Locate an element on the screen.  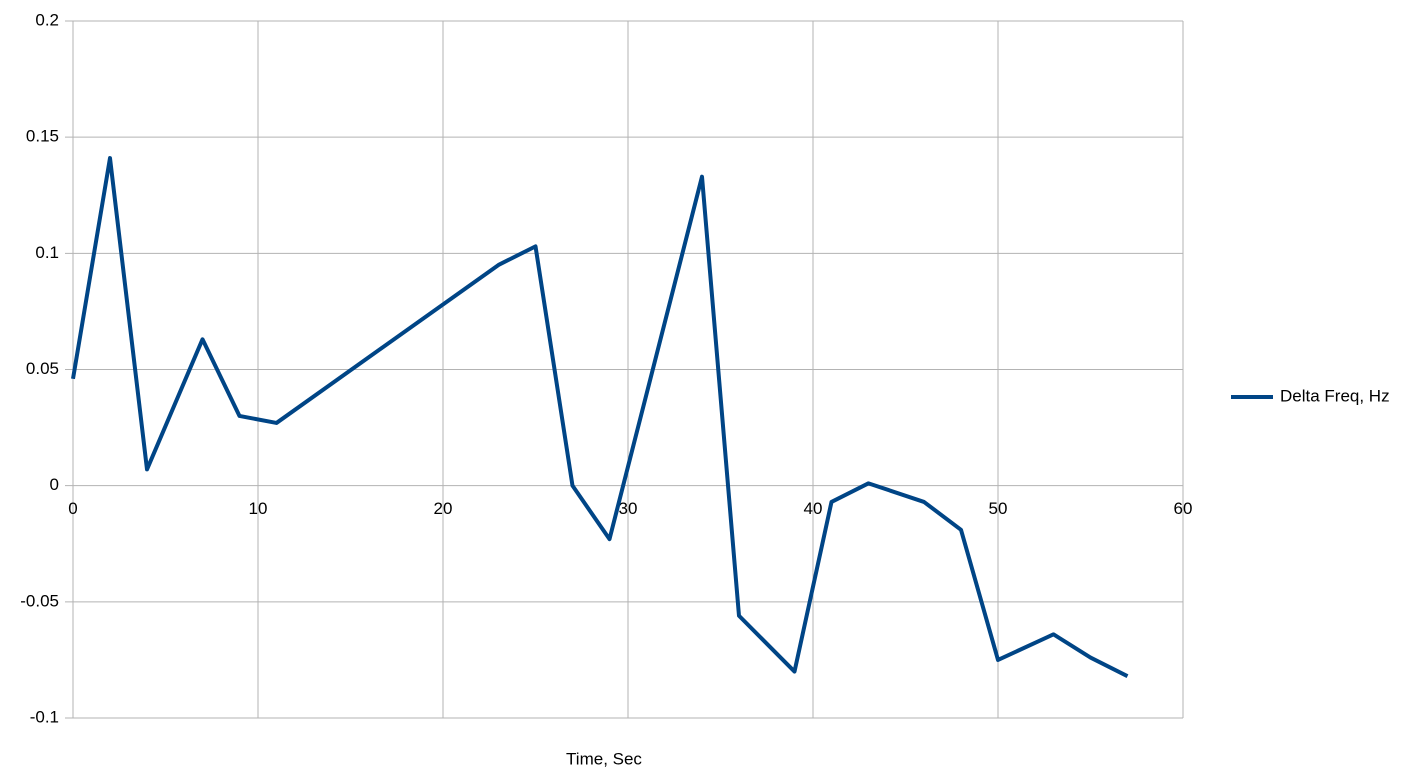
x-axis-label: Time, Sec is located at coordinates (604, 758).